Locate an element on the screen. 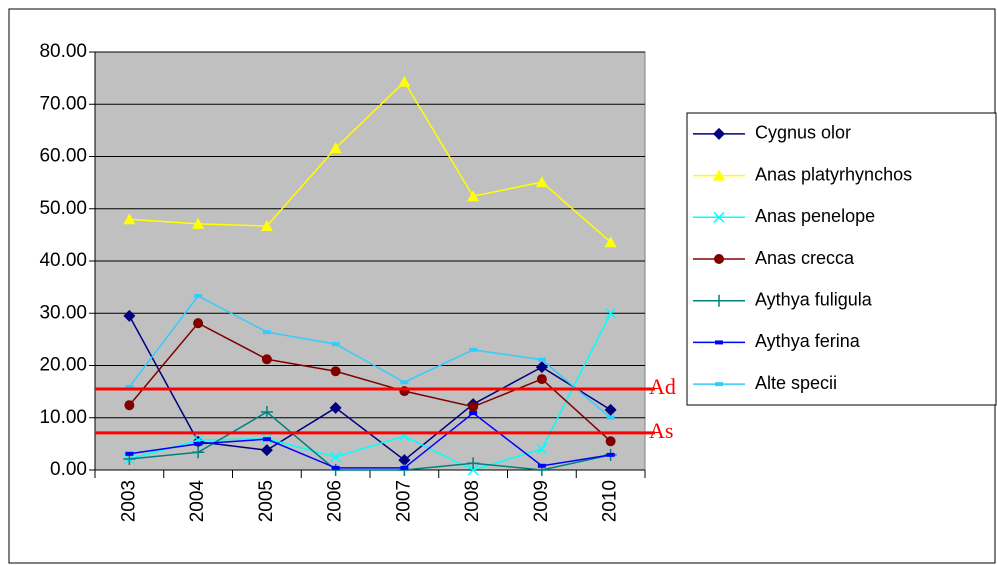 Image resolution: width=997 pixels, height=565 pixels. x-tick-label: 2006 is located at coordinates (335, 501).